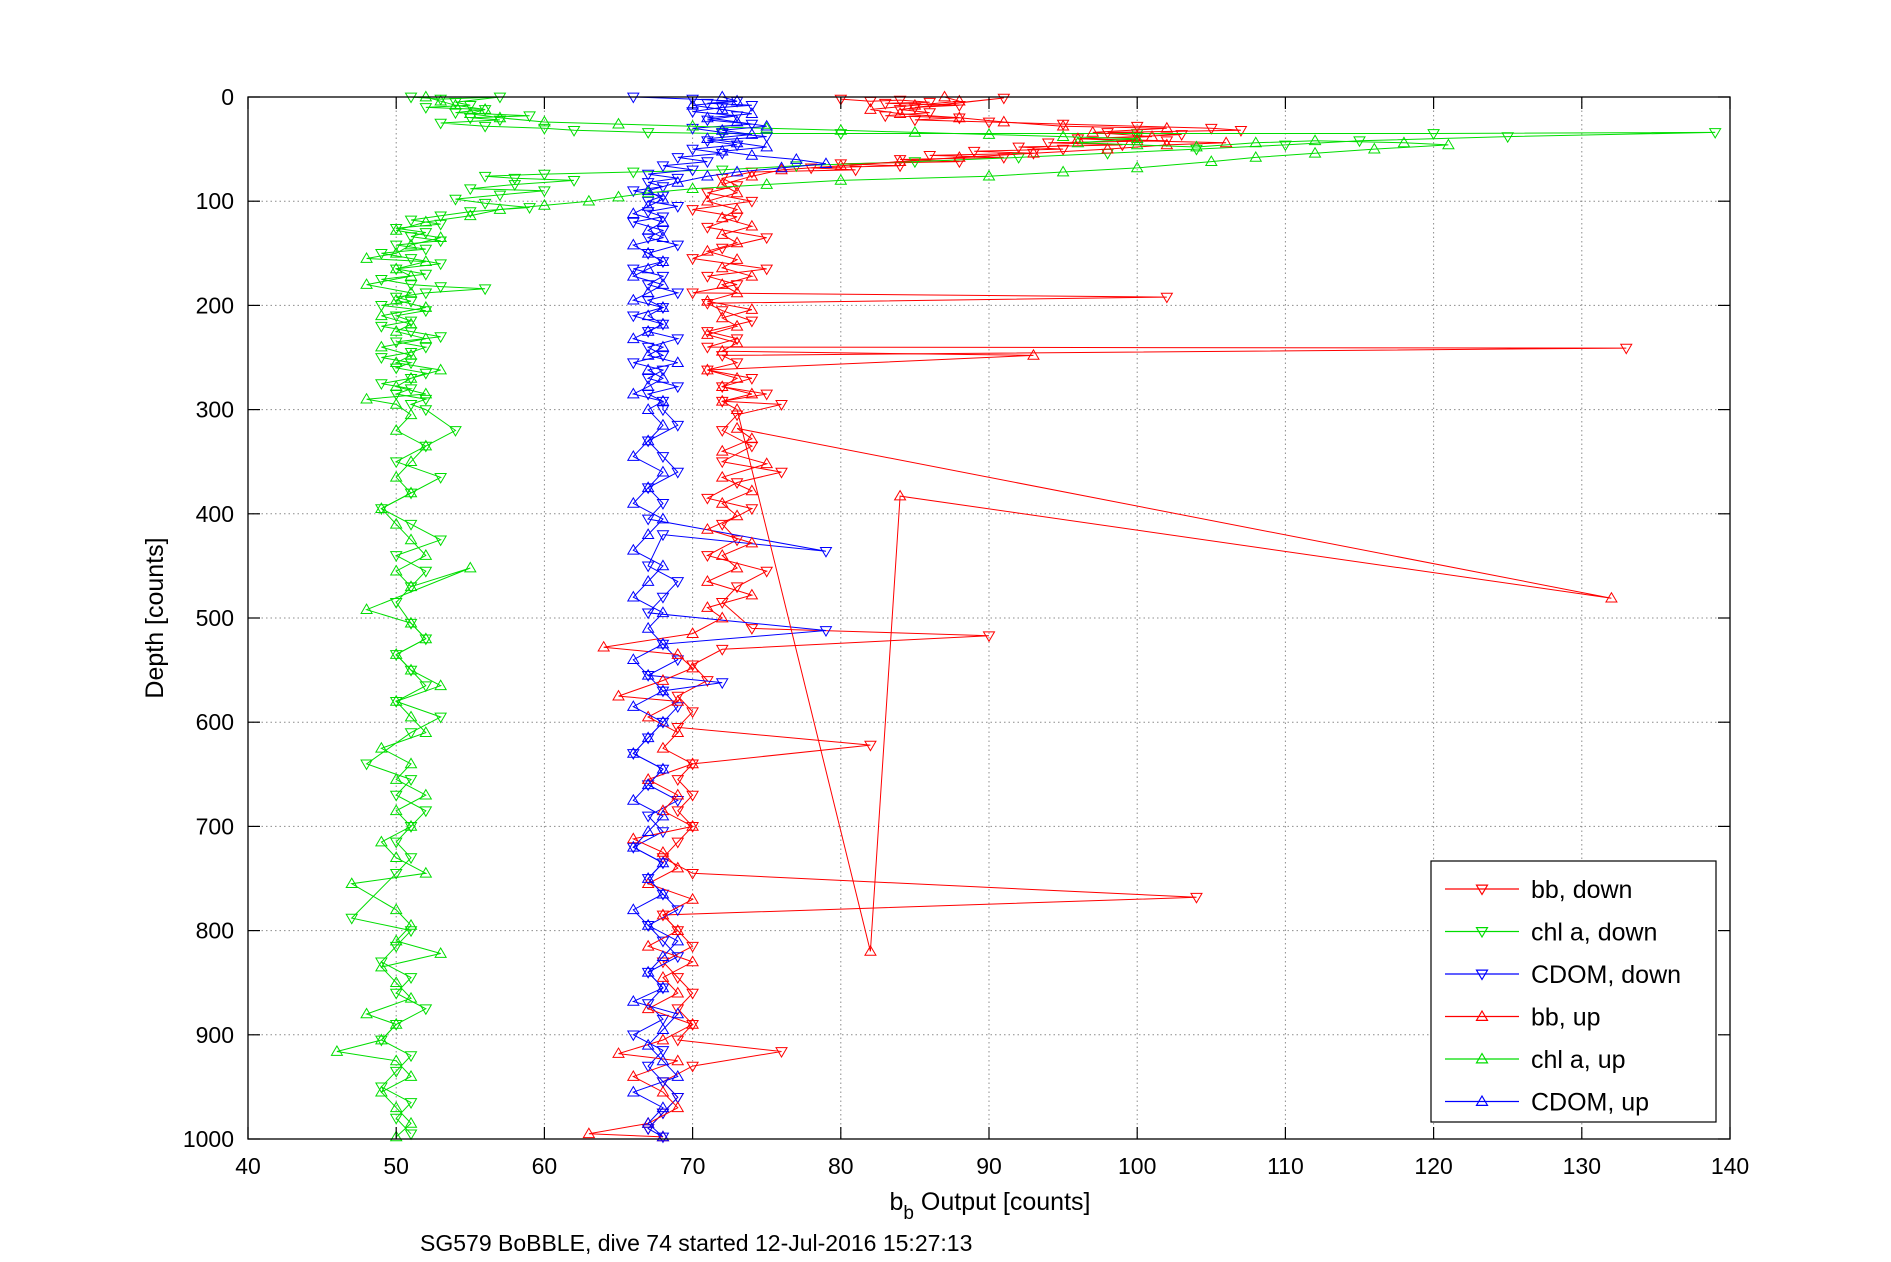  Describe the element at coordinates (215, 618) in the screenshot. I see `y-tick-label: 500` at that location.